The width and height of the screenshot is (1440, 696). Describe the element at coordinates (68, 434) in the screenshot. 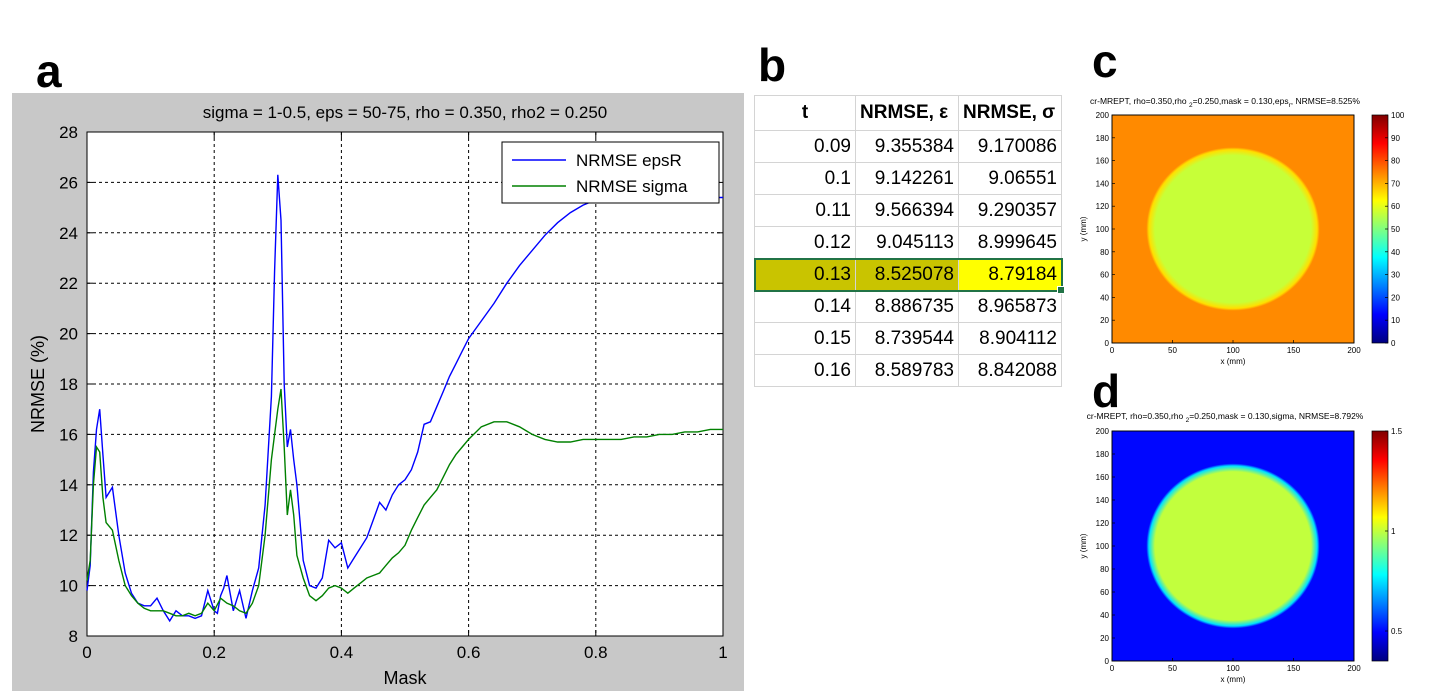

I see `y-tick-label: 16` at that location.